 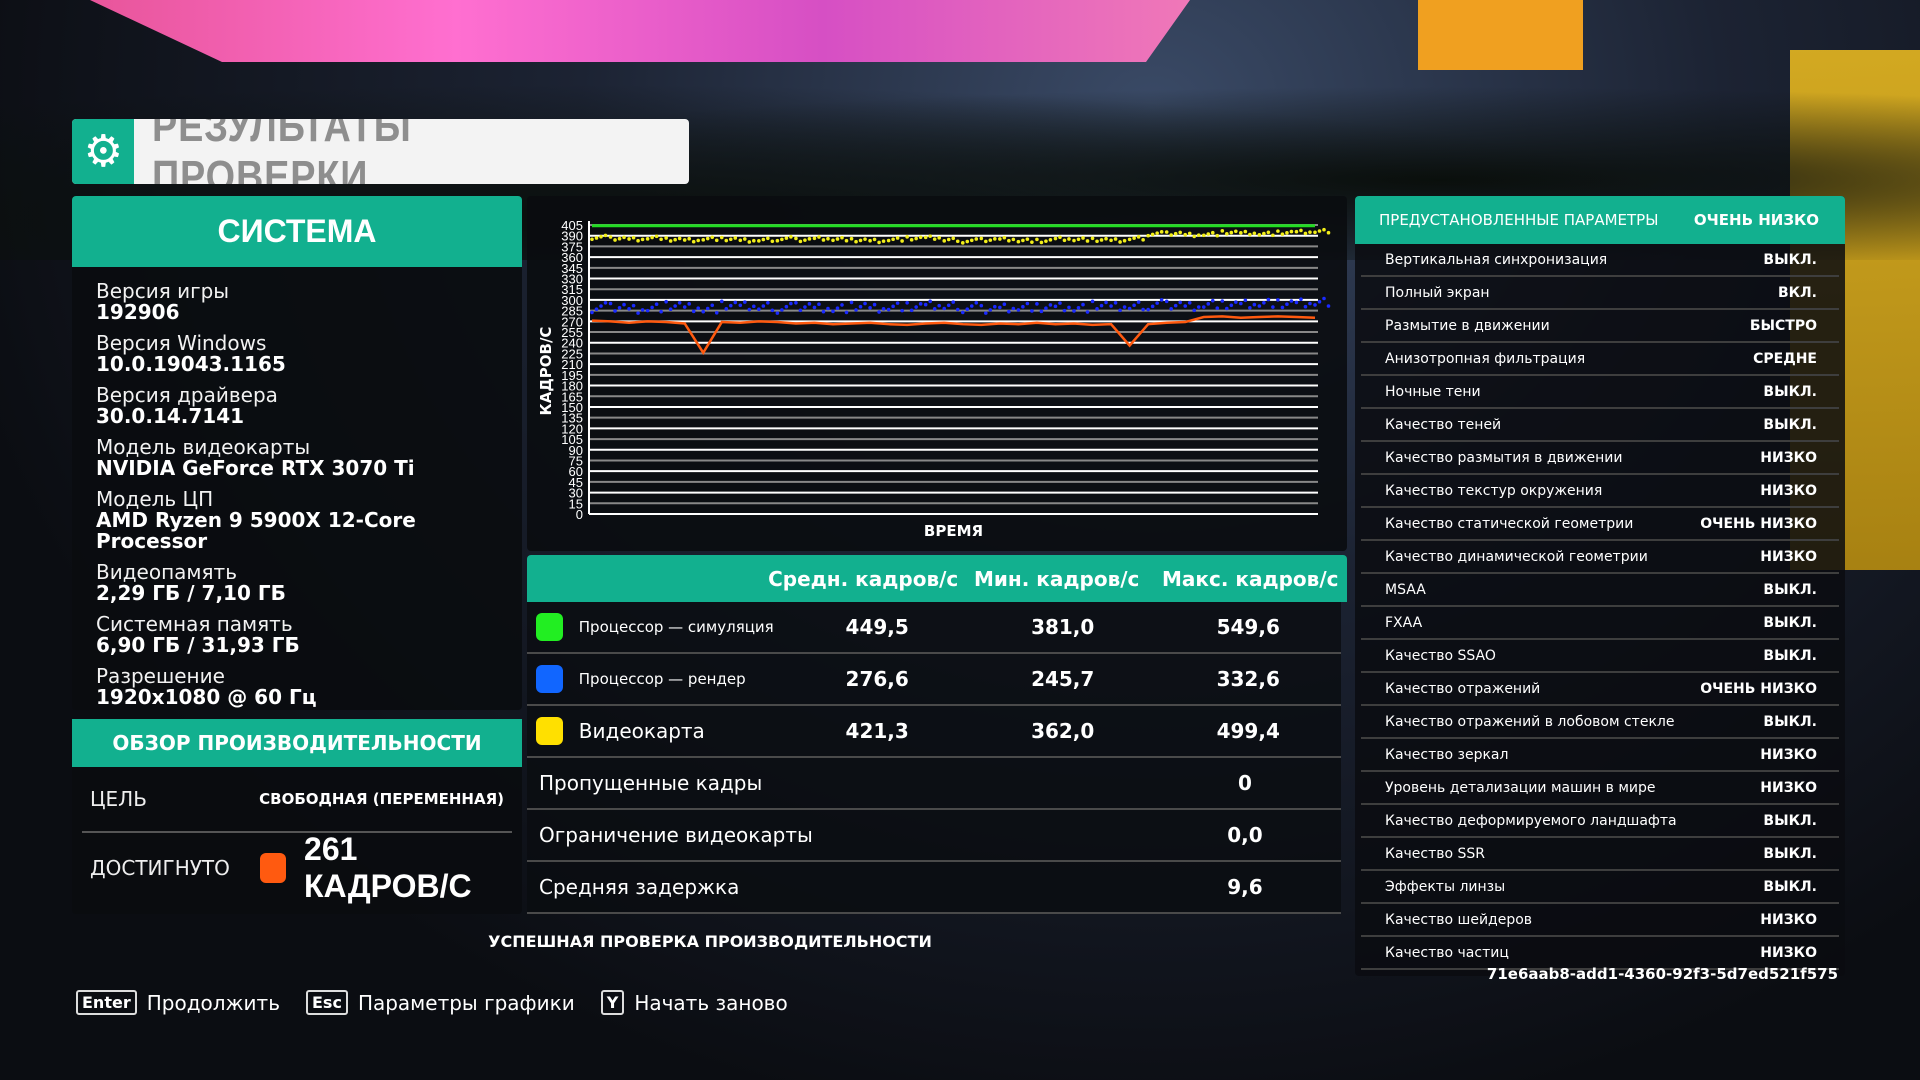 What do you see at coordinates (934, 836) in the screenshot?
I see `stats-extra-row: Ограничение видеокарты 0,0` at bounding box center [934, 836].